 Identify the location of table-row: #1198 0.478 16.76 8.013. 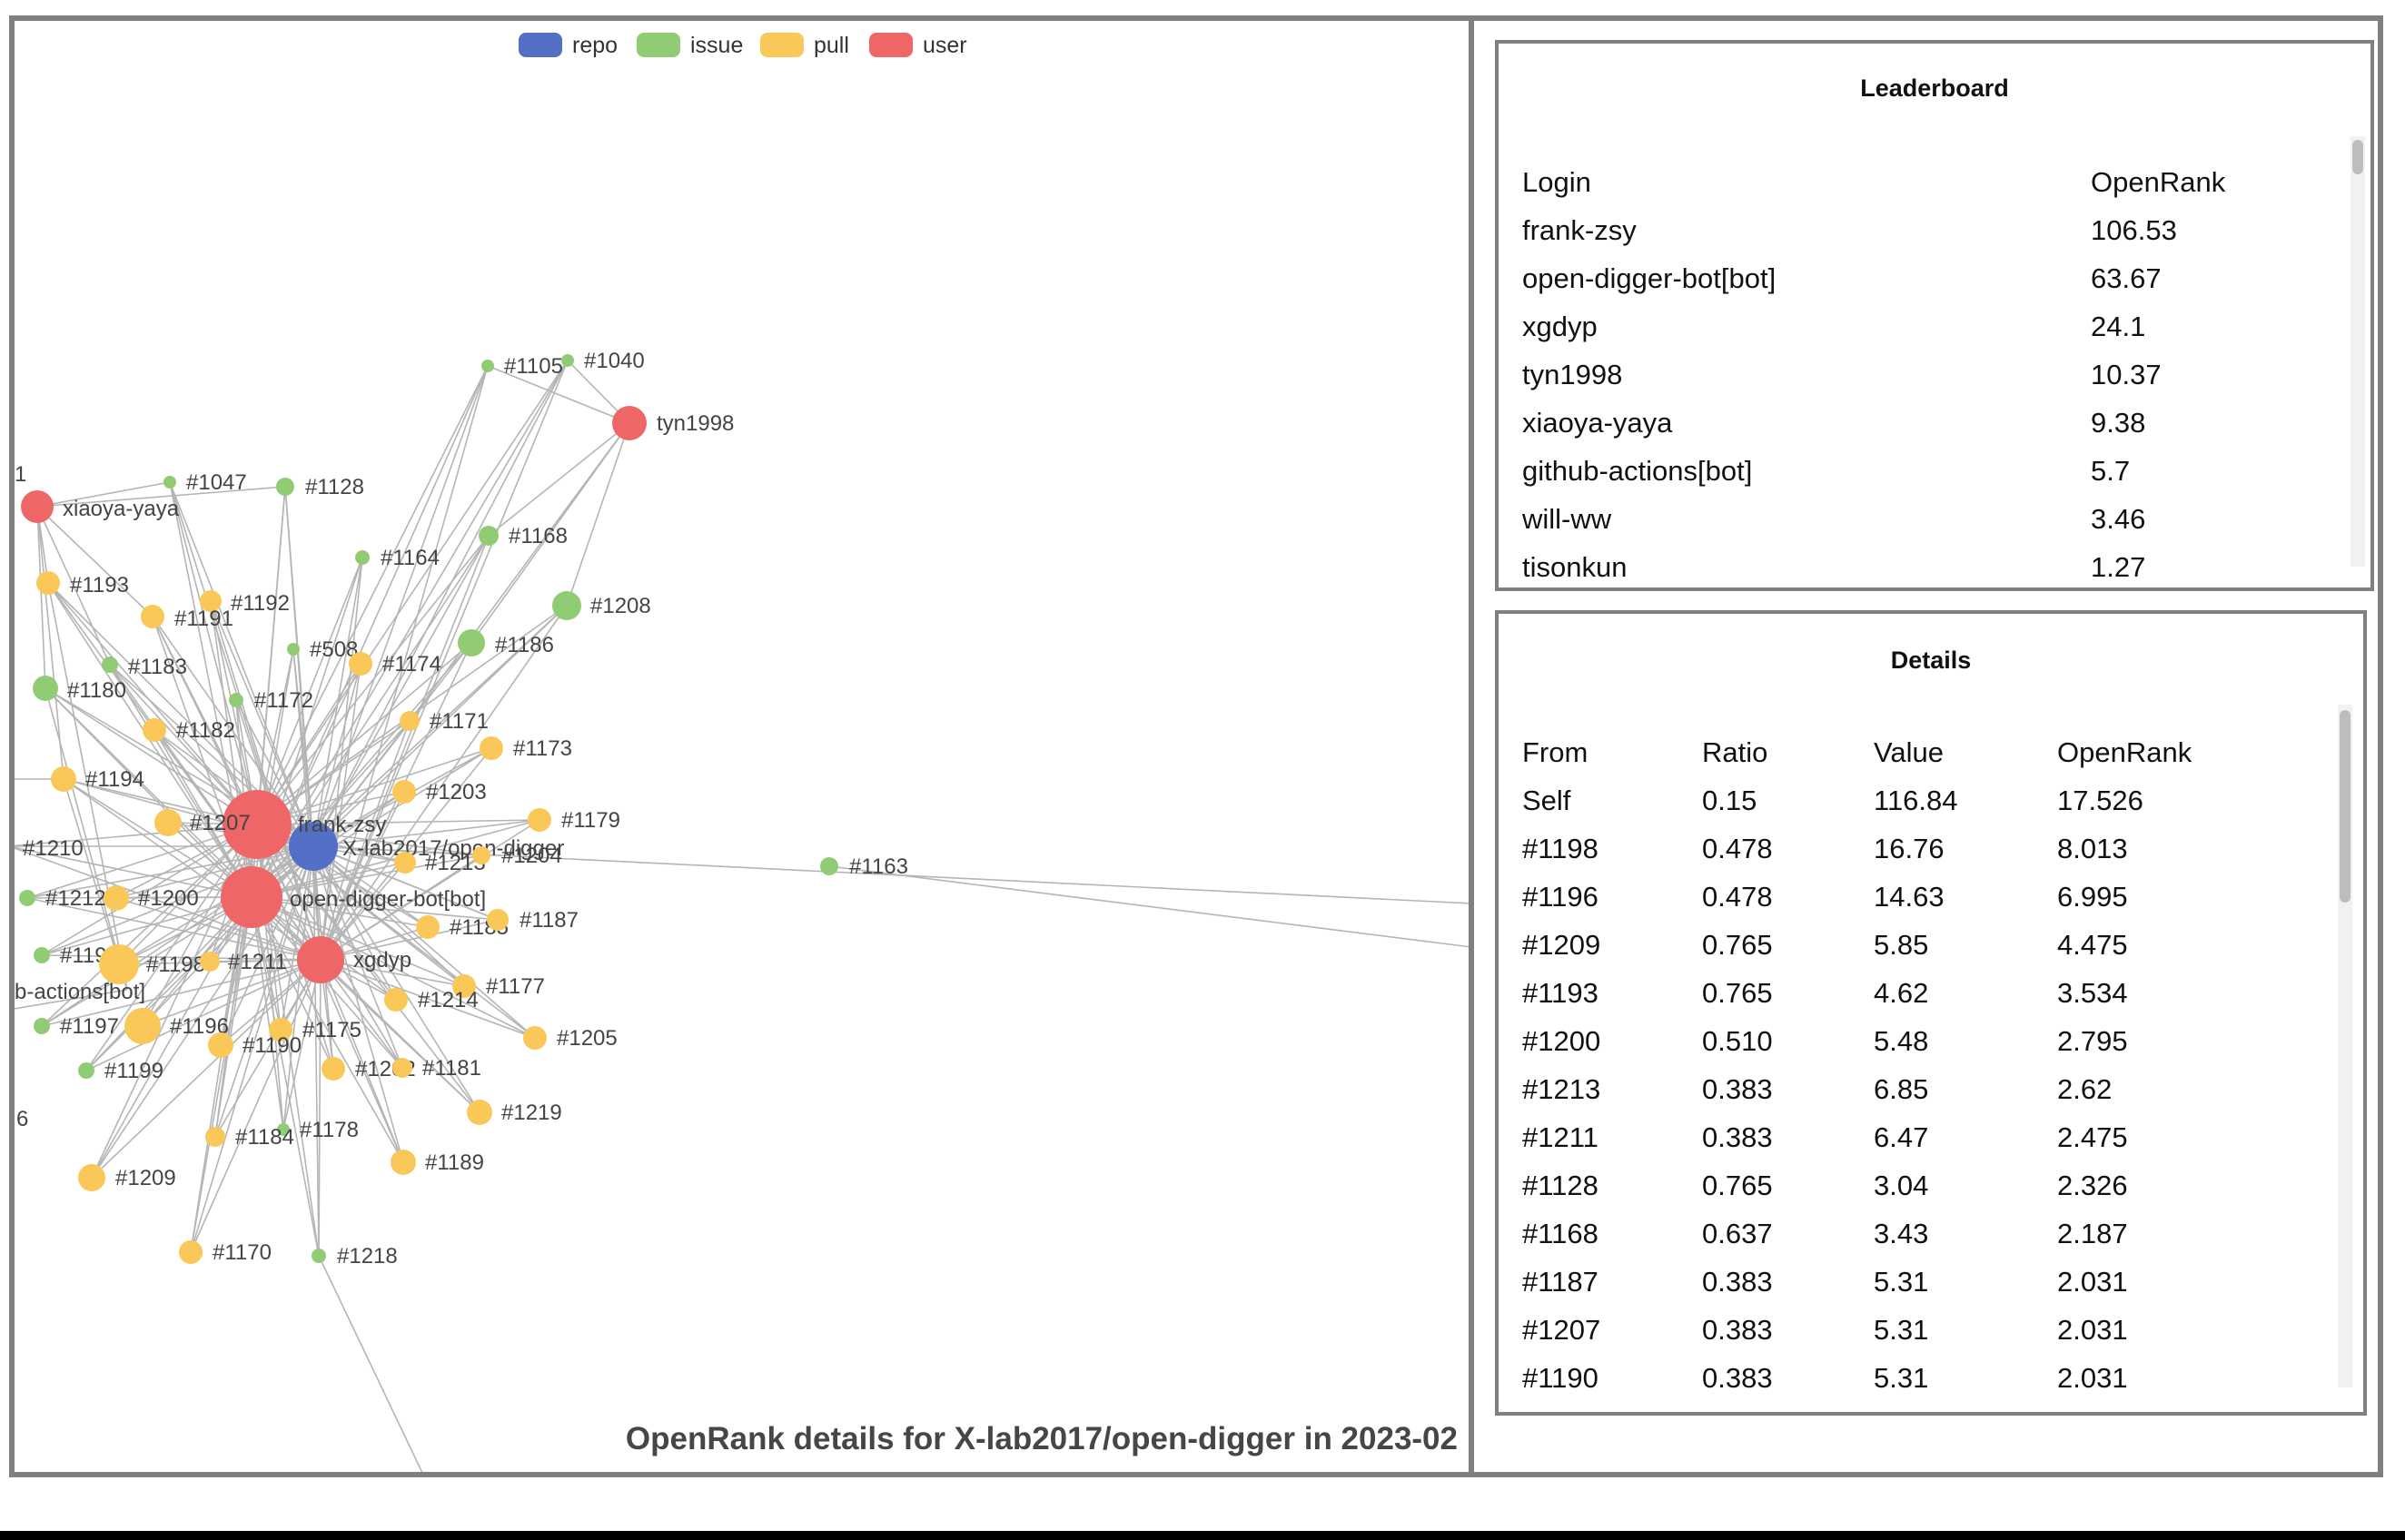
(1899, 848).